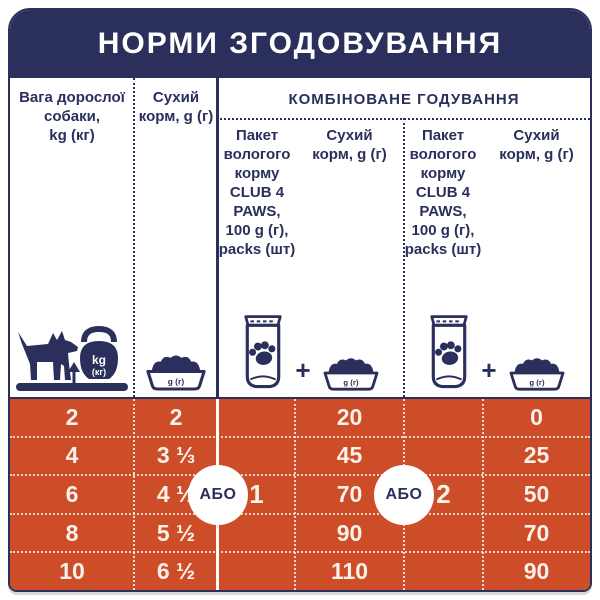 The image size is (600, 600). Describe the element at coordinates (48, 355) in the screenshot. I see `dog-icon` at that location.